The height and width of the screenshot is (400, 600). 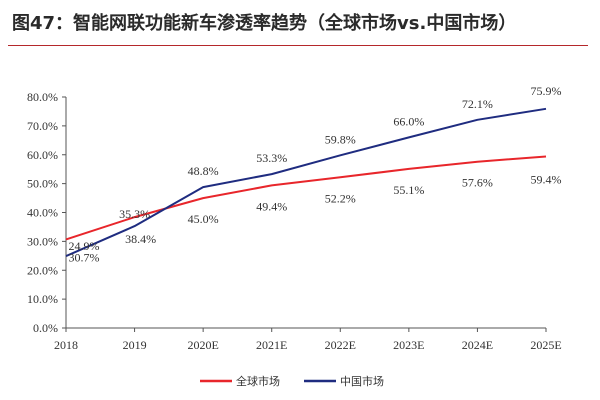 I want to click on data-label-china: 75.9%, so click(x=546, y=91).